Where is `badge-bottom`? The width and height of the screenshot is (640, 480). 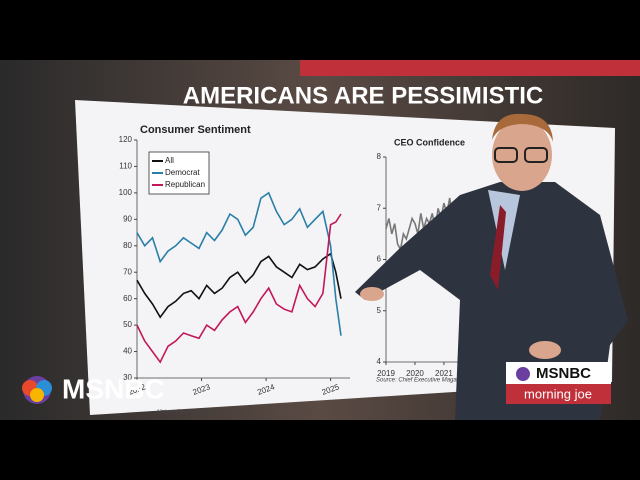 badge-bottom is located at coordinates (558, 394).